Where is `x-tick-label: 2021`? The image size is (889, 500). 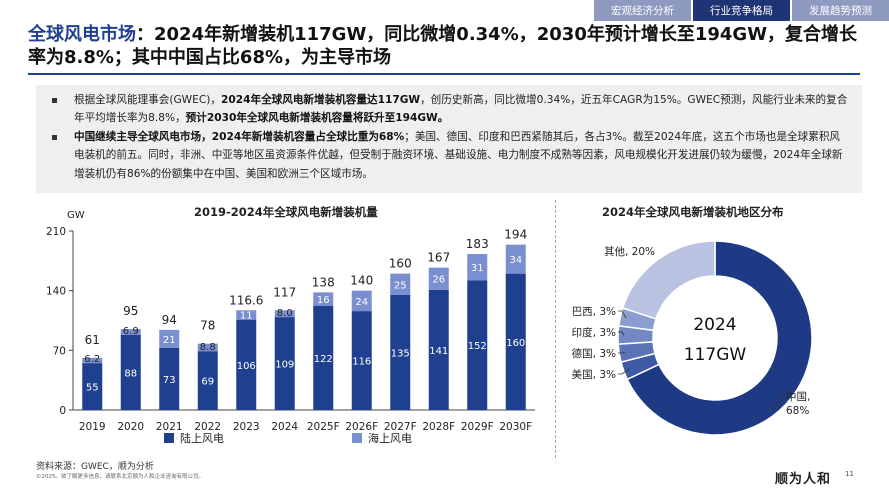
x-tick-label: 2021 is located at coordinates (169, 427).